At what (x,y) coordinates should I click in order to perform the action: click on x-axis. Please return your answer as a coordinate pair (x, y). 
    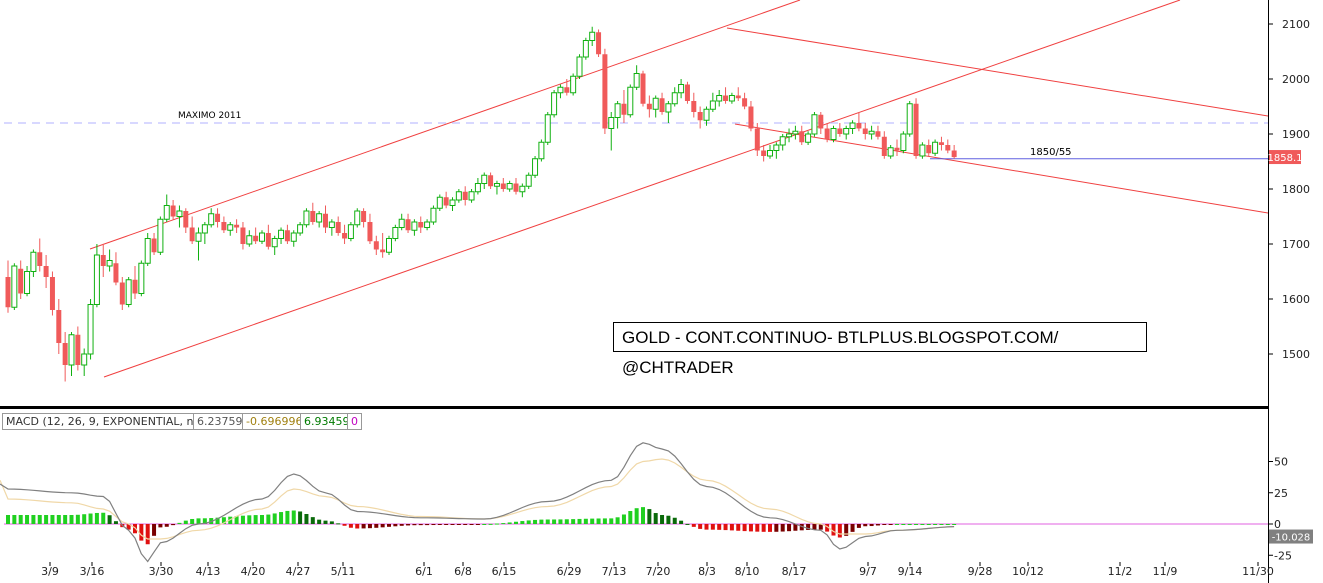
    Looking at the image, I should click on (661, 572).